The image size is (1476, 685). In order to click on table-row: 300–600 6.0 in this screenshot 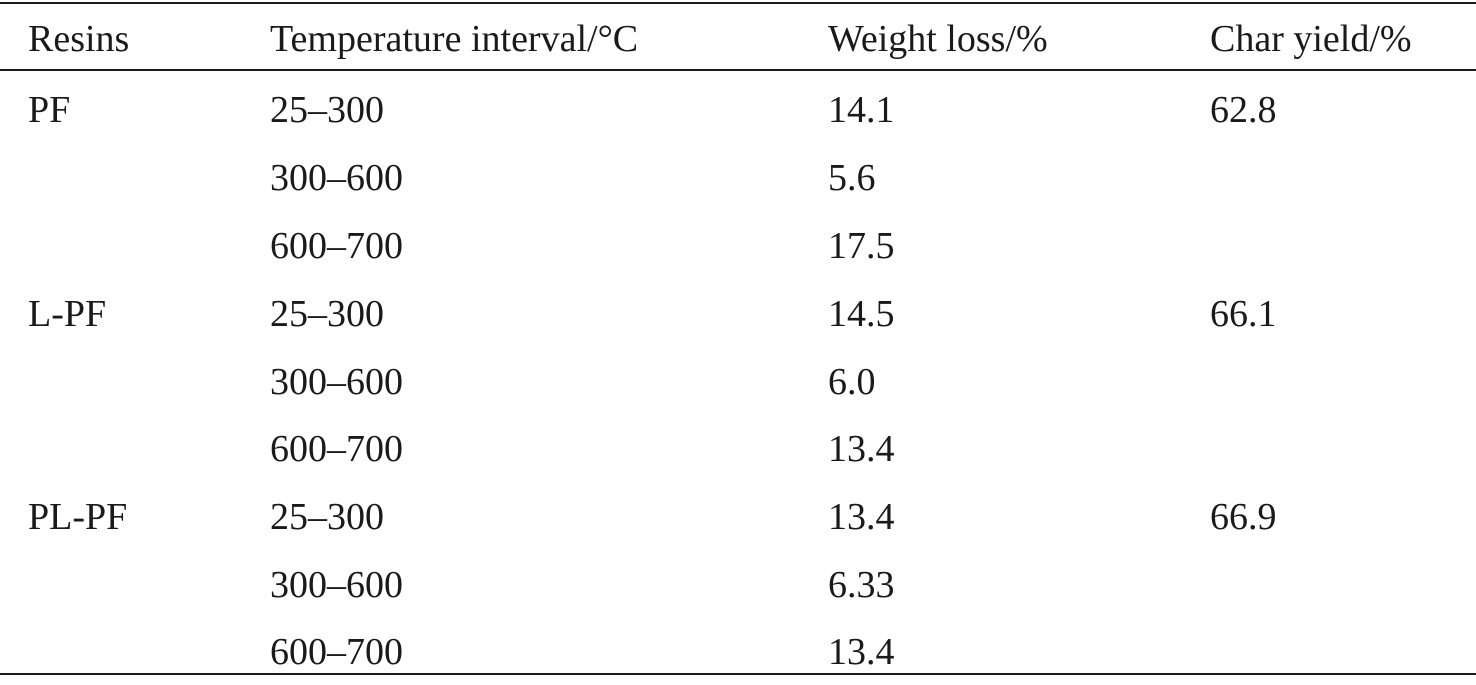, I will do `click(738, 382)`.